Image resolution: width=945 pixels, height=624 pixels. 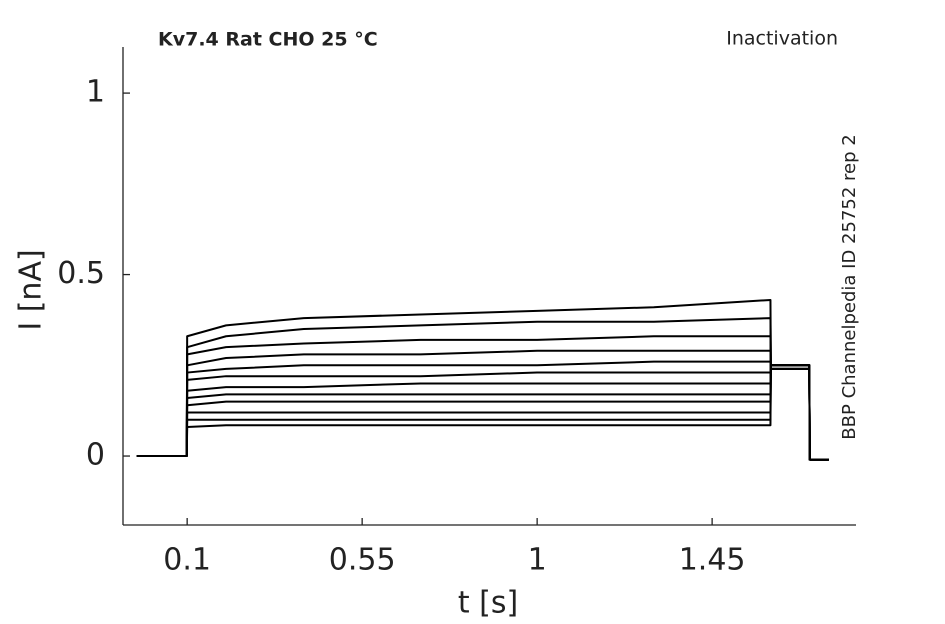 What do you see at coordinates (482, 412) in the screenshot?
I see `trace` at bounding box center [482, 412].